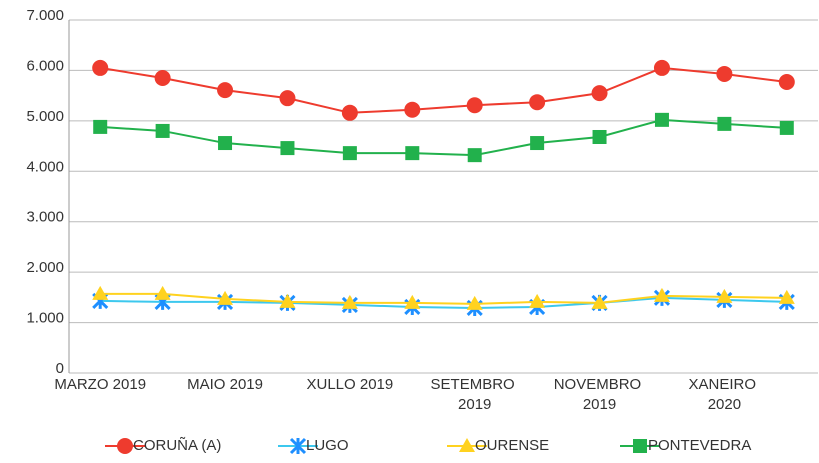 The image size is (819, 463). Describe the element at coordinates (100, 384) in the screenshot. I see `x-tick-label: MARZO 2019` at that location.